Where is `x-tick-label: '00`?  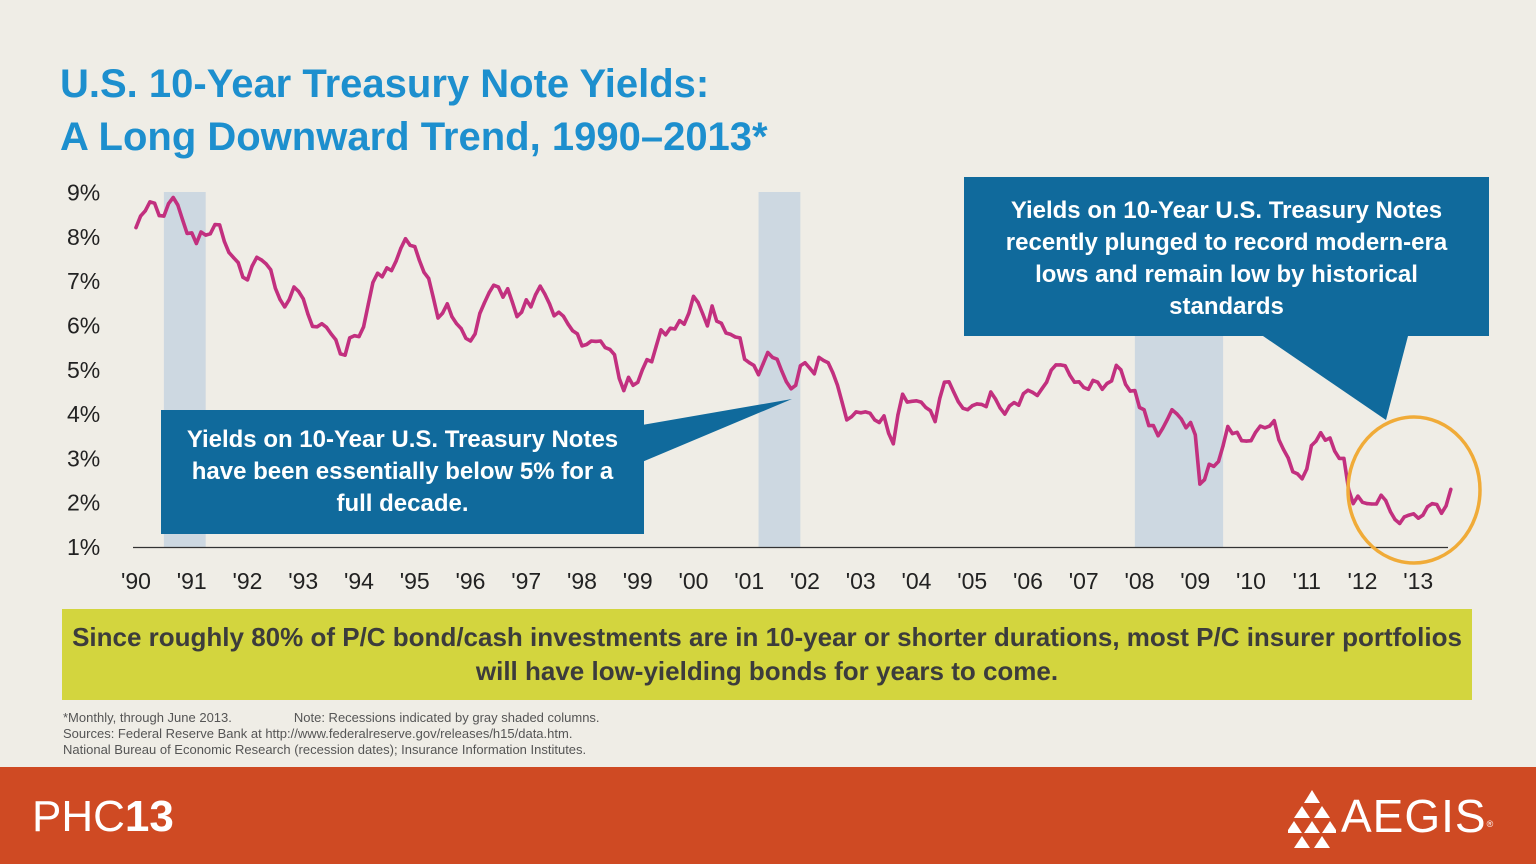
x-tick-label: '00 is located at coordinates (694, 581).